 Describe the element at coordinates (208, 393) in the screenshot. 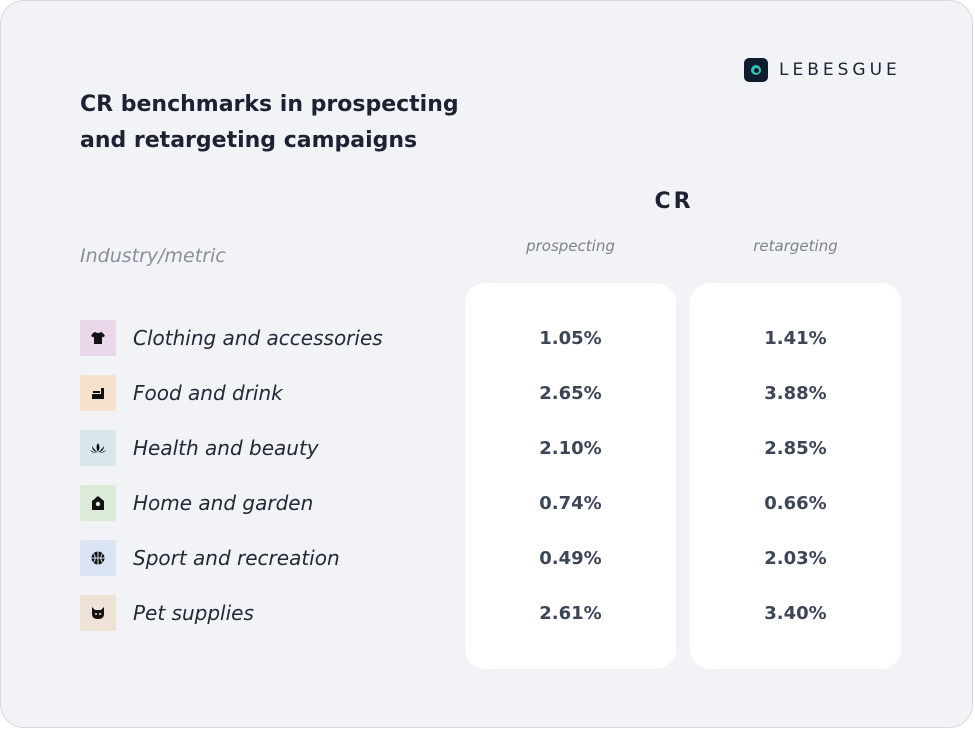

I see `industry-label: Food and drink` at that location.